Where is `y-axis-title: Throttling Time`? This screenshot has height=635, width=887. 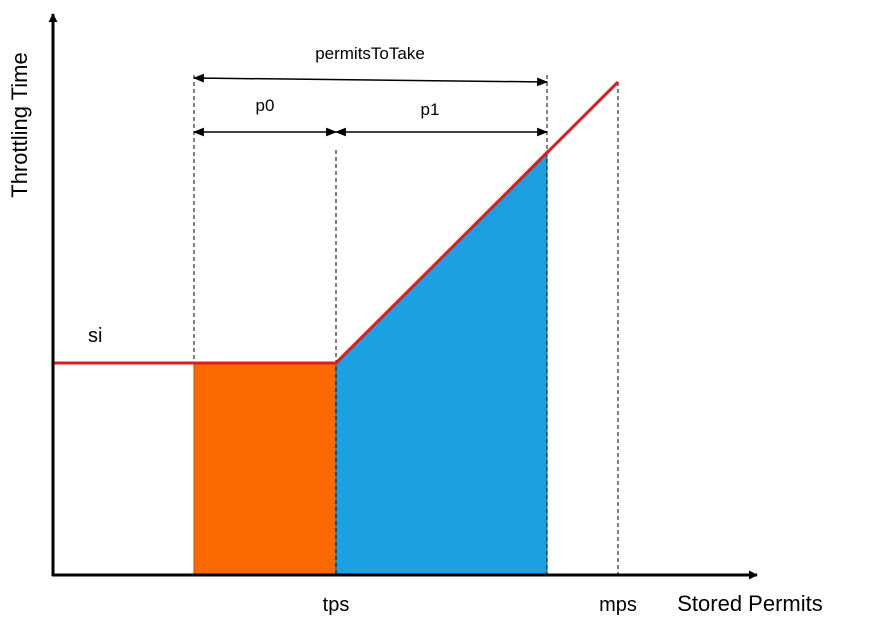
y-axis-title: Throttling Time is located at coordinates (19, 125).